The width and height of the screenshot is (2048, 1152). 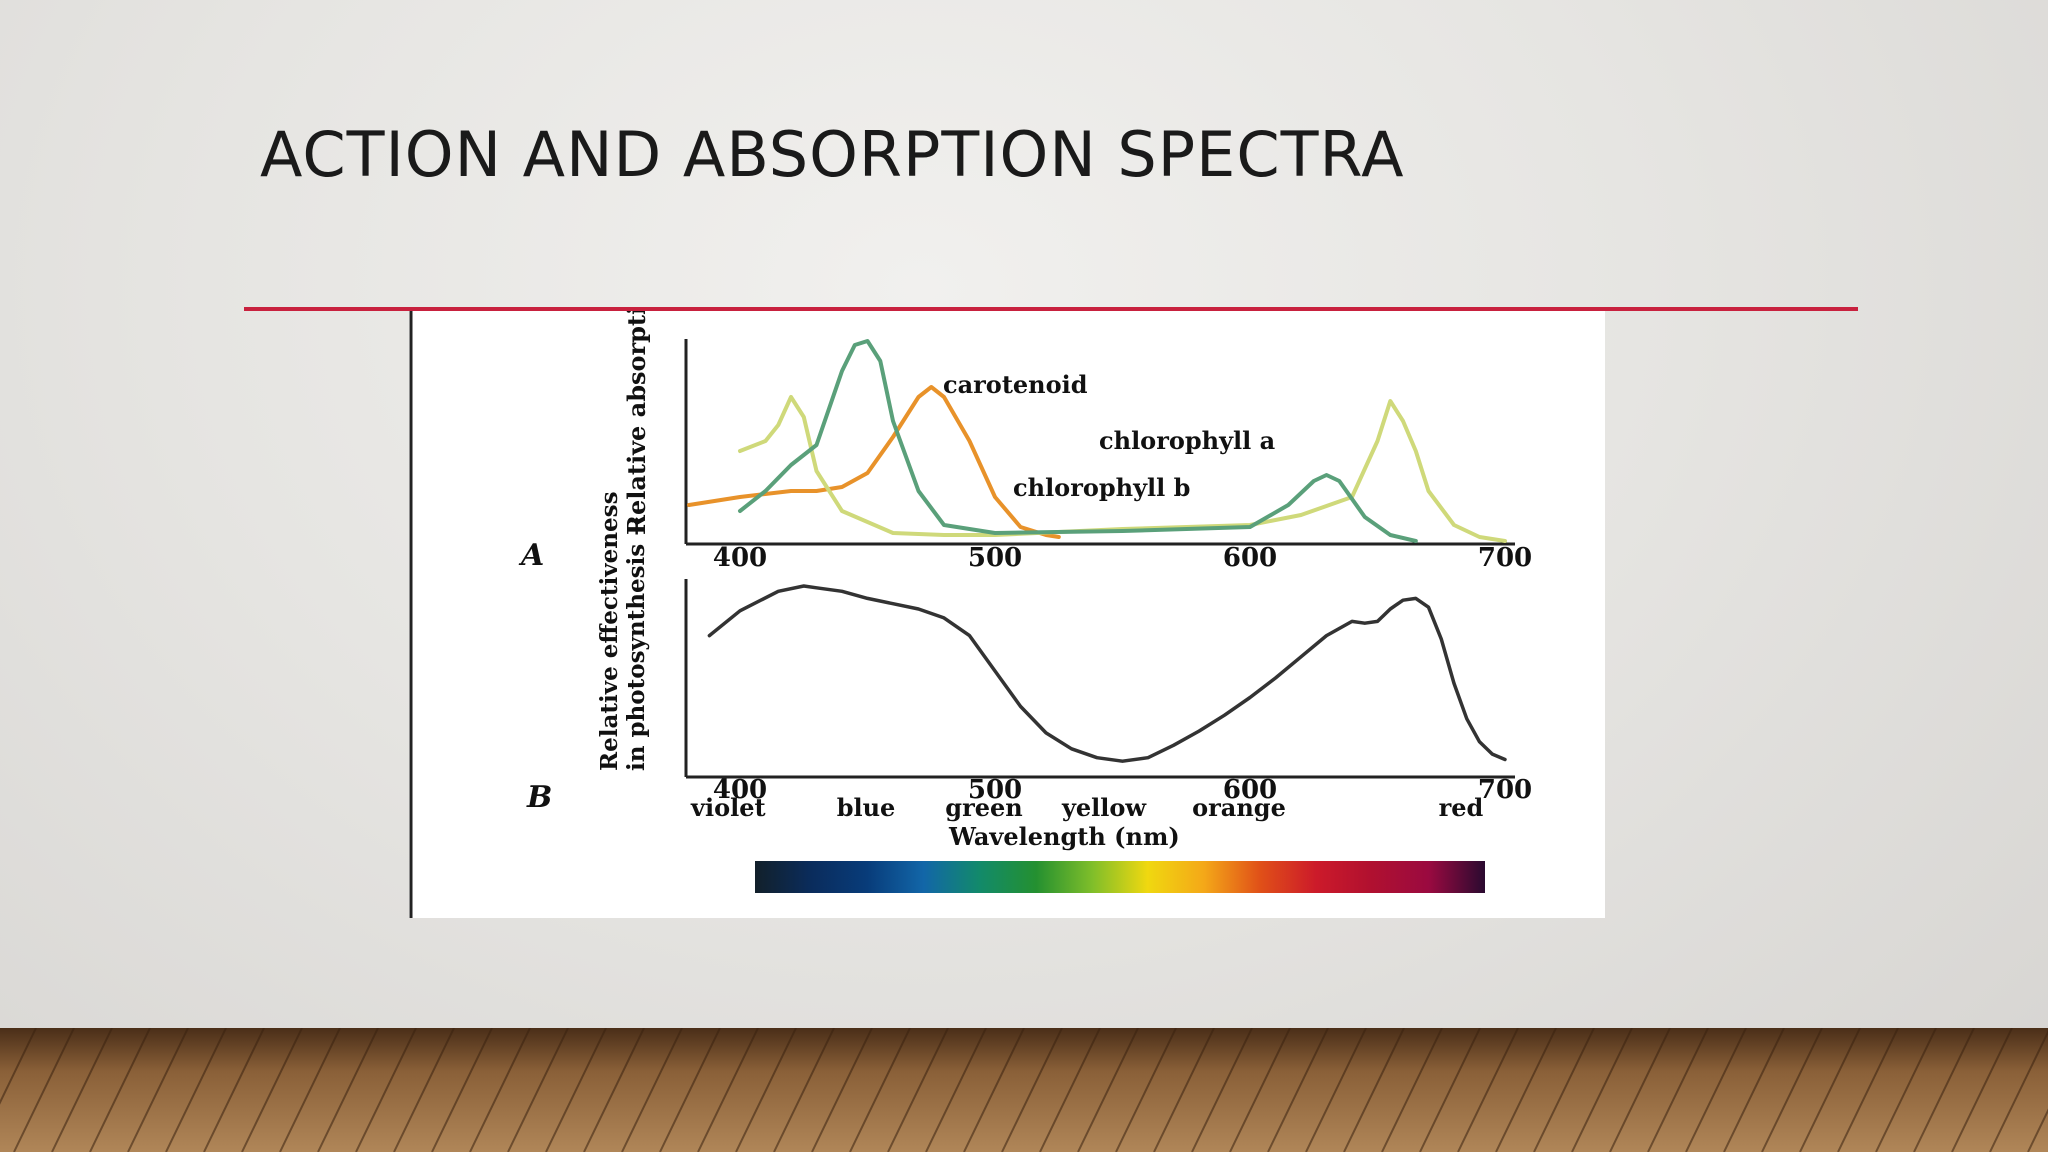 I want to click on panel-b-series, so click(x=1107, y=673).